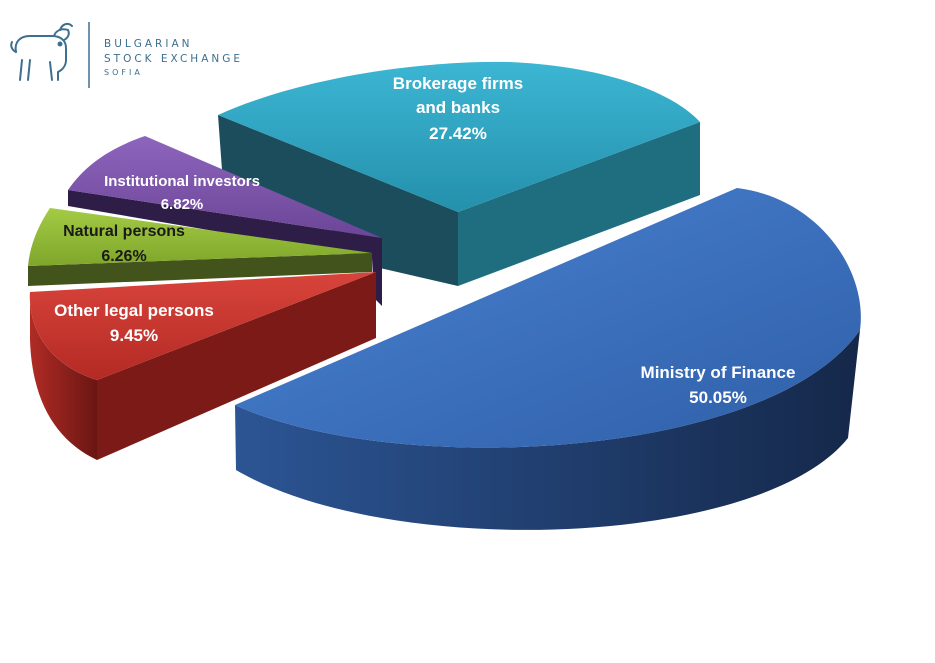 The height and width of the screenshot is (663, 935). What do you see at coordinates (123, 256) in the screenshot?
I see `slice-label-percent: 6.26%` at bounding box center [123, 256].